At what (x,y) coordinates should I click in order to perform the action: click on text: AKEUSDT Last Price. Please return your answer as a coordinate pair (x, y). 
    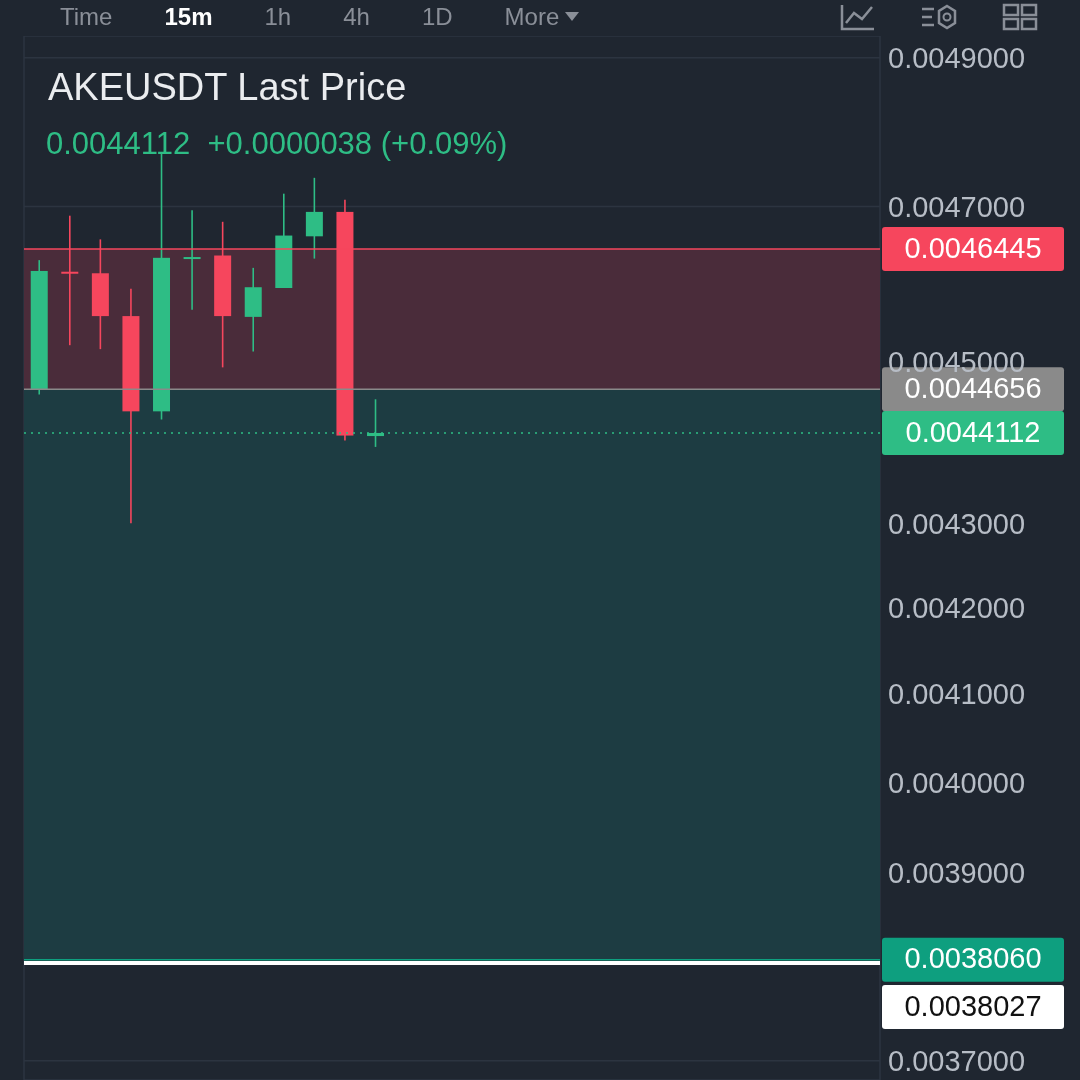
    Looking at the image, I should click on (227, 87).